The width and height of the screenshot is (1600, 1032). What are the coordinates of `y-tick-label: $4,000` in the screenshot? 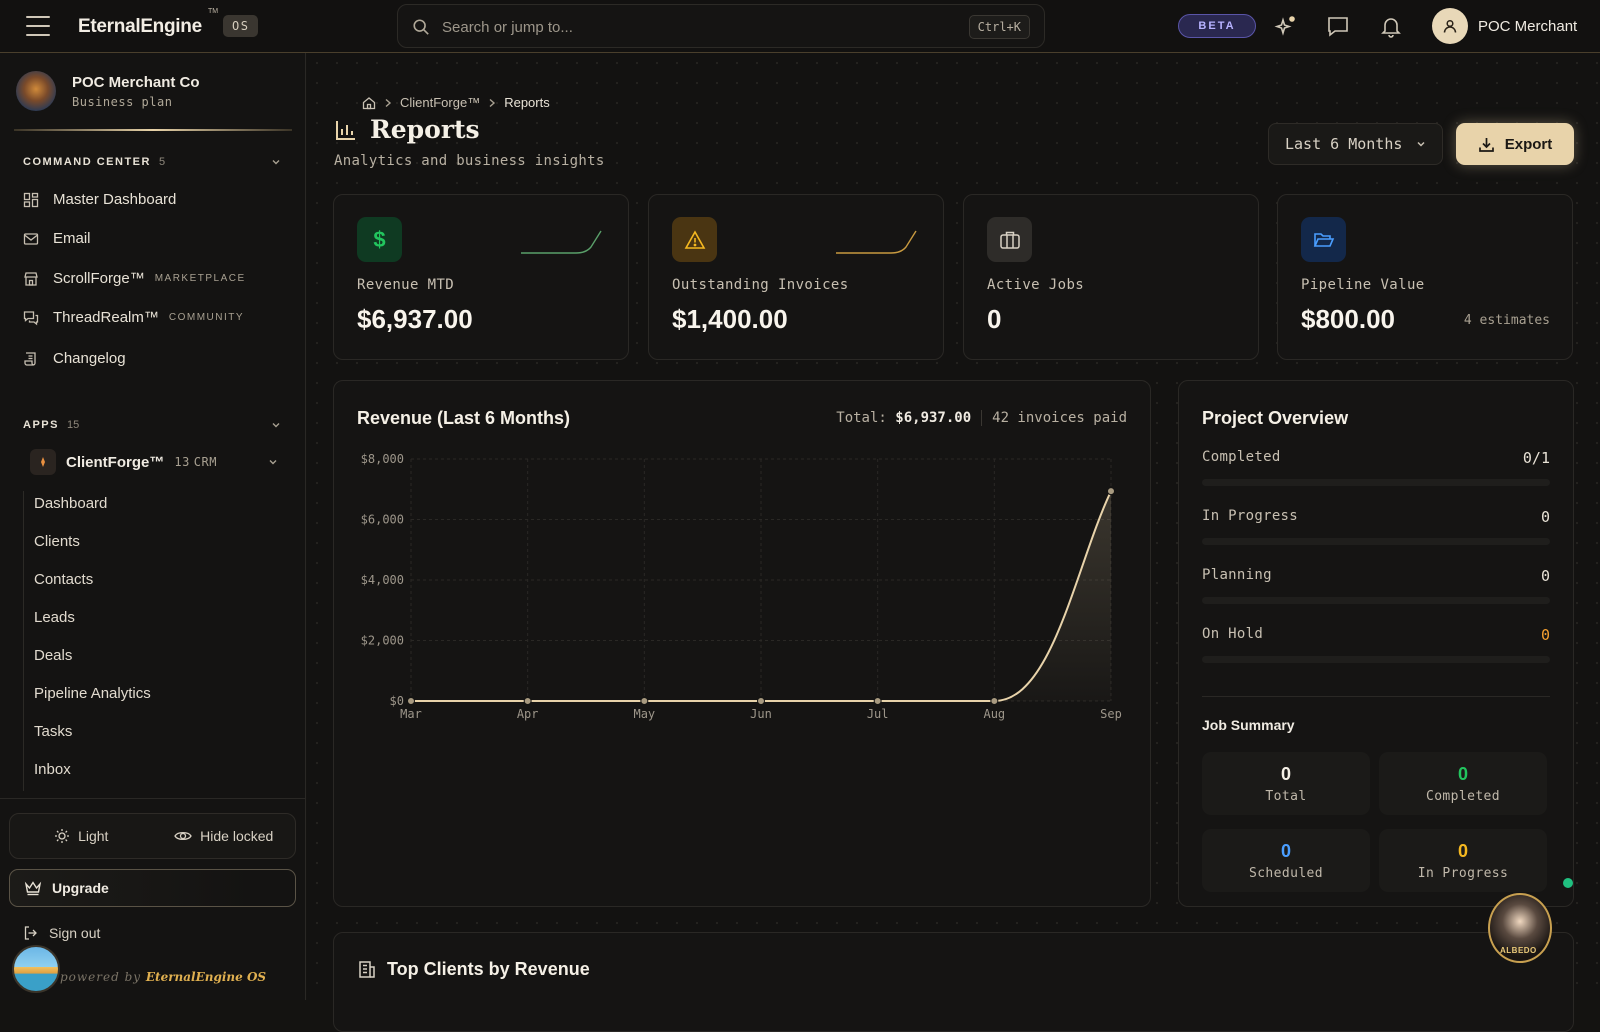 It's located at (382, 580).